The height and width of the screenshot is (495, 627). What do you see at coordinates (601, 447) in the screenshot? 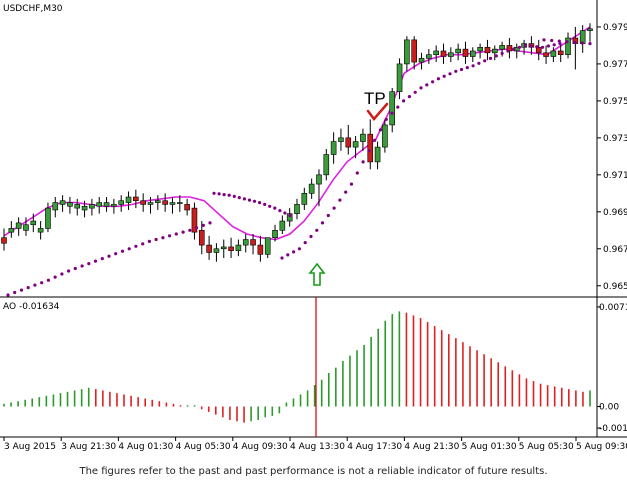
I see `x-tick-label: 5 Aug 09:30` at bounding box center [601, 447].